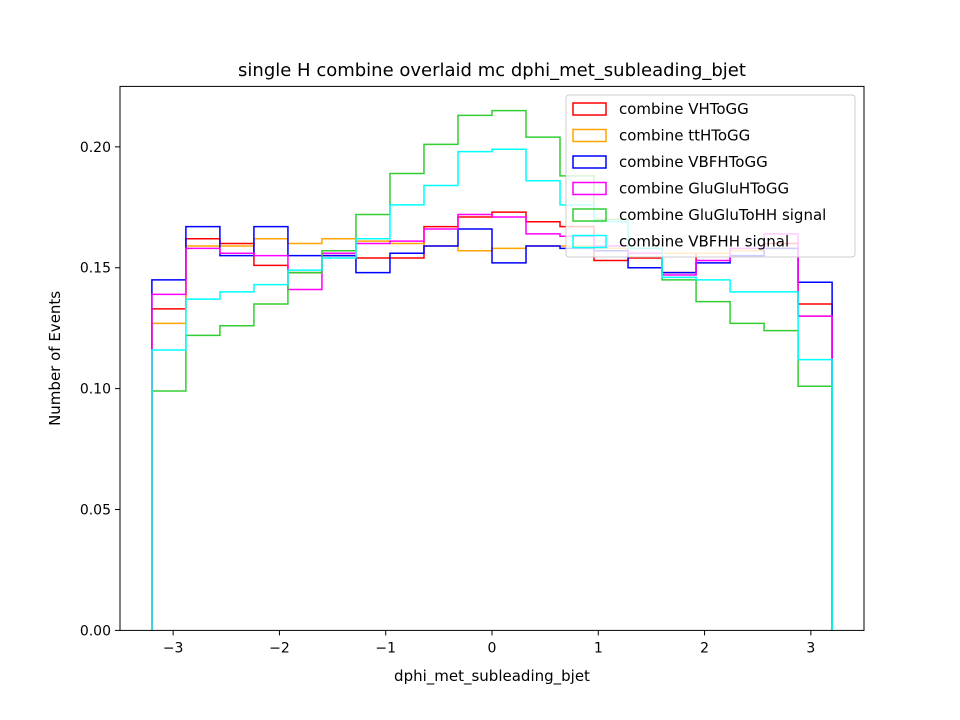 The height and width of the screenshot is (720, 960). I want to click on x-axis: −3 −2 −1 0 1 2 3, so click(489, 643).